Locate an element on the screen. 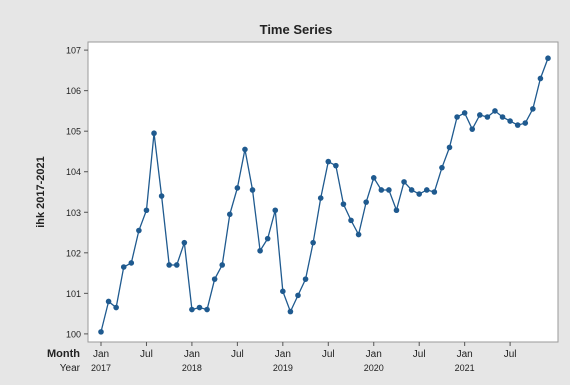  y-tick-label: 103 is located at coordinates (73, 213).